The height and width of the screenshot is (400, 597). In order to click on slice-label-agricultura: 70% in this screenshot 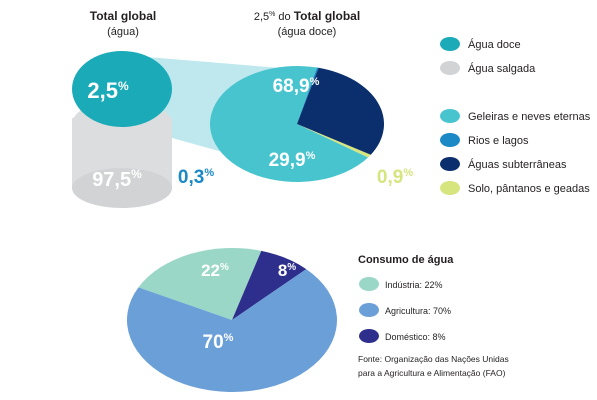, I will do `click(218, 342)`.